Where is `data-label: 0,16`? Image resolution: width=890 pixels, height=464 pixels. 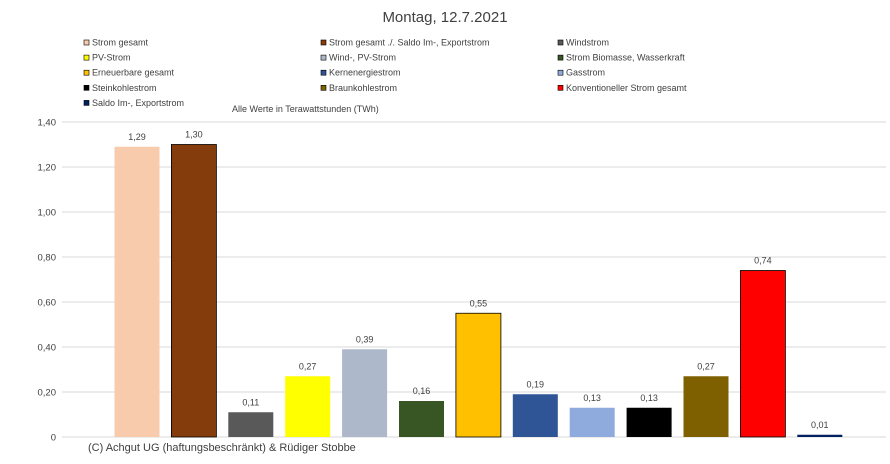 data-label: 0,16 is located at coordinates (422, 391).